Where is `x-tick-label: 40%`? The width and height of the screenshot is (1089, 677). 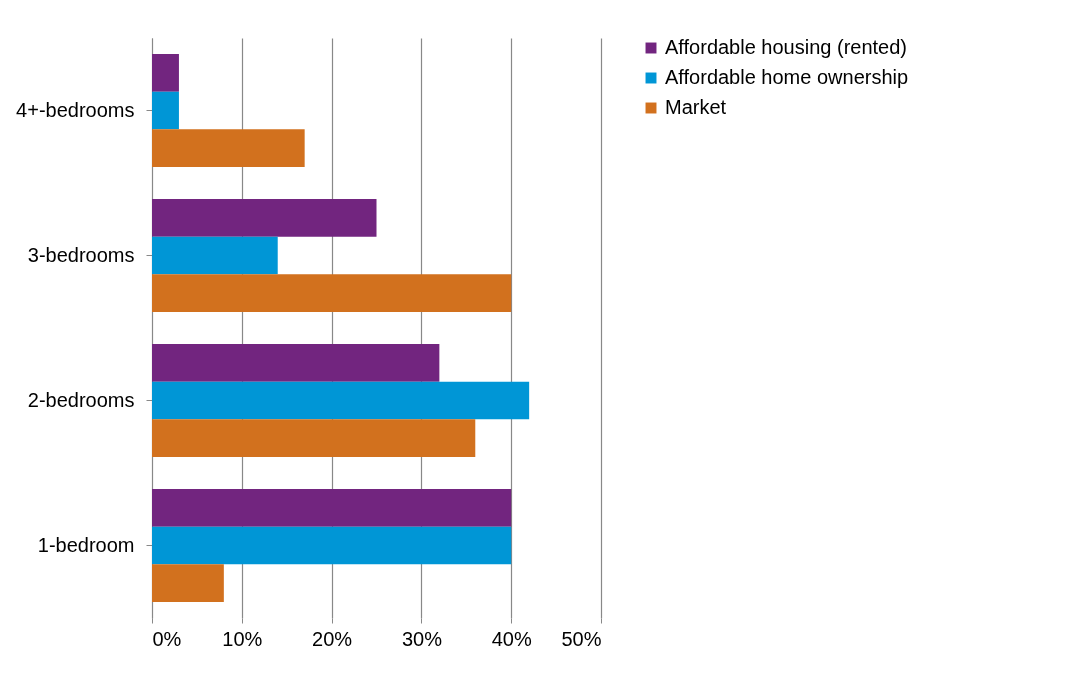 x-tick-label: 40% is located at coordinates (511, 638).